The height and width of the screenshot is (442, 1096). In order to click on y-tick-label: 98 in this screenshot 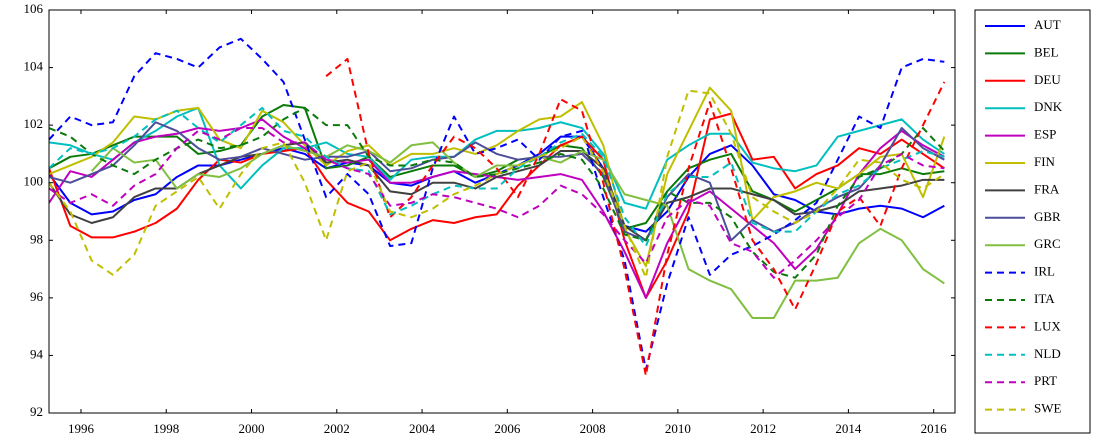, I will do `click(36, 238)`.